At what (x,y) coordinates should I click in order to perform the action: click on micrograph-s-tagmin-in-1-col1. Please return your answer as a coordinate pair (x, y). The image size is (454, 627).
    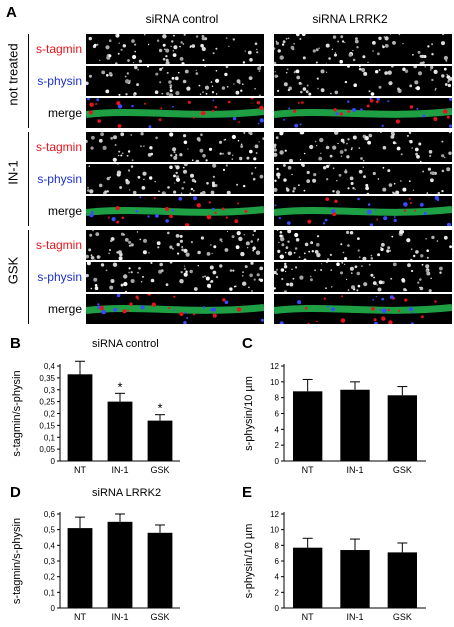
    Looking at the image, I should click on (175, 147).